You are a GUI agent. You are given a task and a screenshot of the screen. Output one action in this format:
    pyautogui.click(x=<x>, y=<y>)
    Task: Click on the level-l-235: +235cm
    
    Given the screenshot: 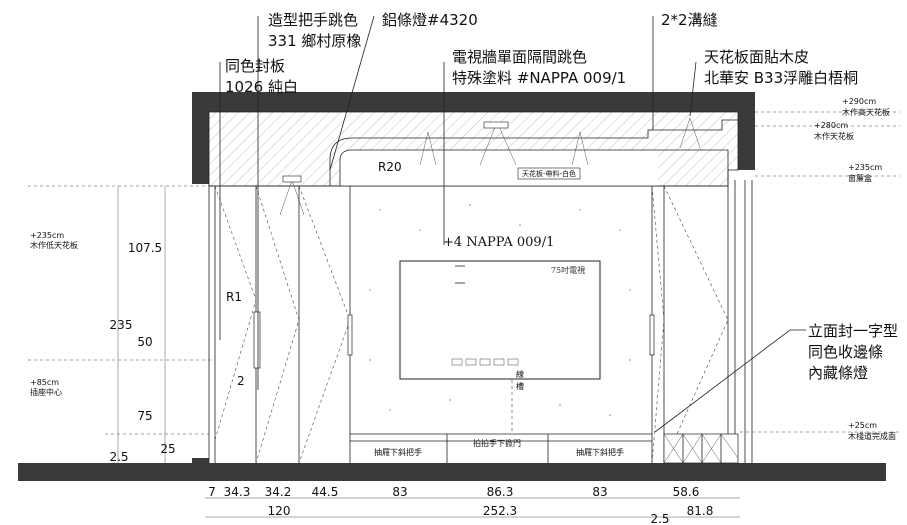 What is the action you would take?
    pyautogui.click(x=47, y=235)
    